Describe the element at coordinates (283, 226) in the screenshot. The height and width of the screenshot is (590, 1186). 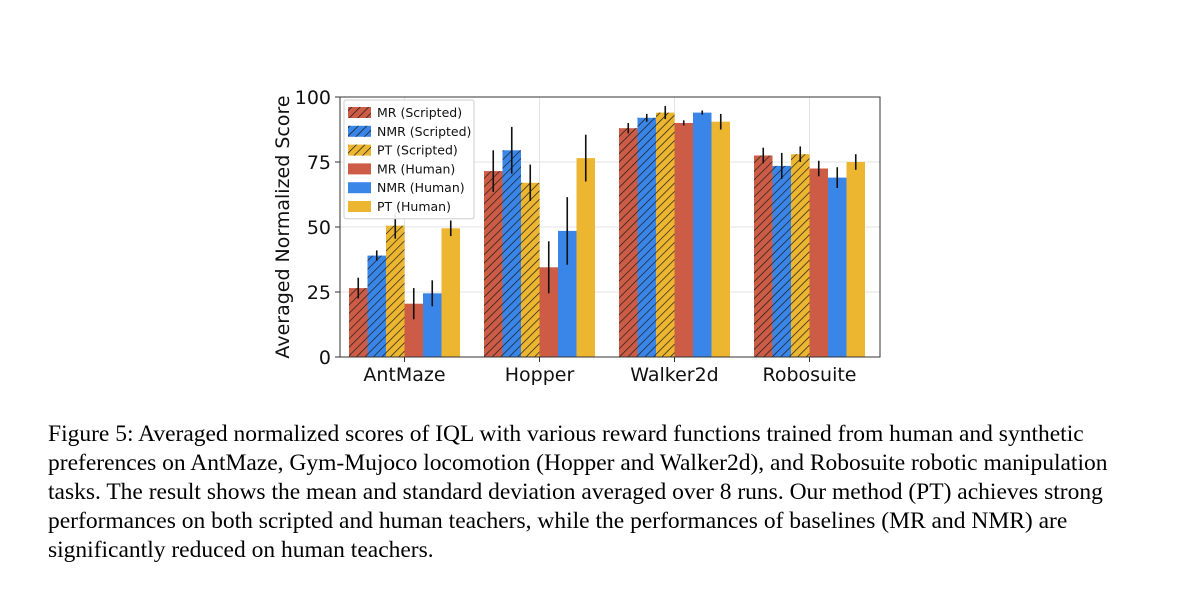
I see `y-axis-label: Averaged Normalized Score` at that location.